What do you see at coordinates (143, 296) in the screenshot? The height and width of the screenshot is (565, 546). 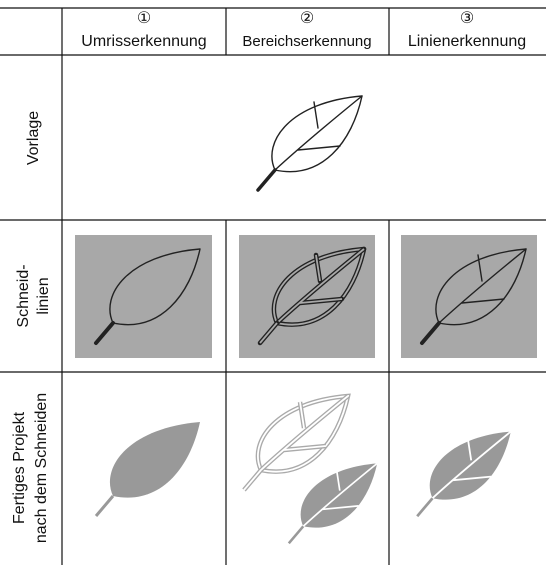 I see `cut-bg` at bounding box center [143, 296].